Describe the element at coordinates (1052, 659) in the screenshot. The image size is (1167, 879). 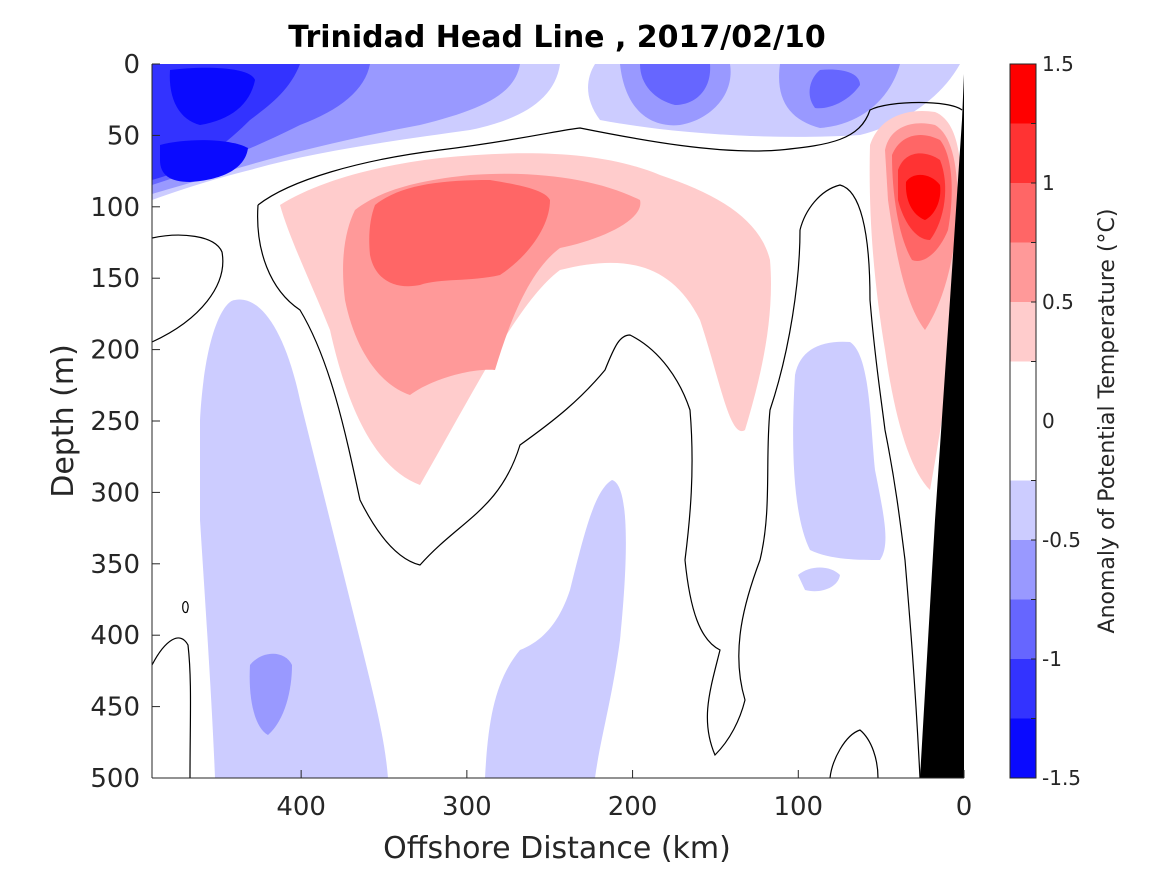
I see `colorbar-tick-label: -1` at that location.